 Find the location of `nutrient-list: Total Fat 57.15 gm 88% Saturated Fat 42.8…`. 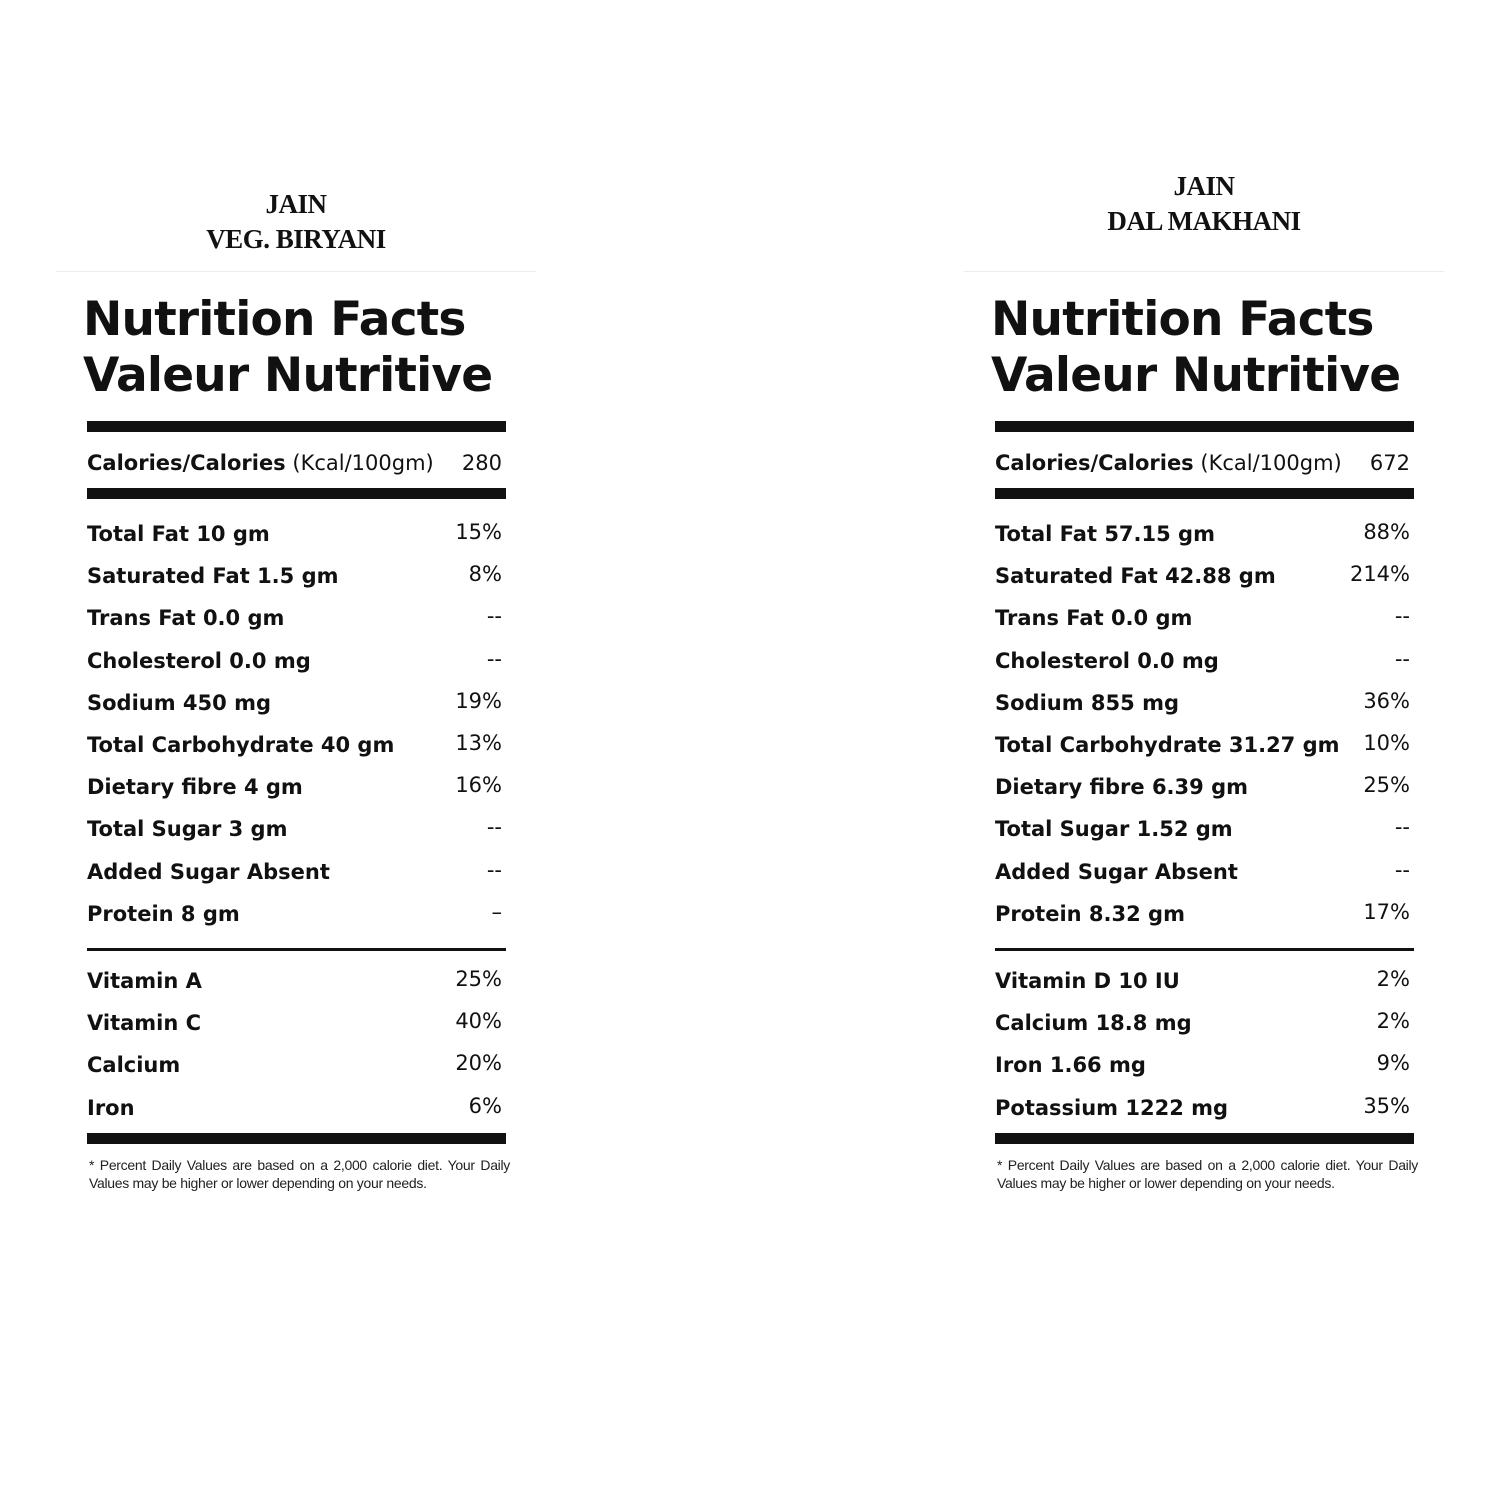

nutrient-list: Total Fat 57.15 gm 88% Saturated Fat 42.8… is located at coordinates (1202, 724).